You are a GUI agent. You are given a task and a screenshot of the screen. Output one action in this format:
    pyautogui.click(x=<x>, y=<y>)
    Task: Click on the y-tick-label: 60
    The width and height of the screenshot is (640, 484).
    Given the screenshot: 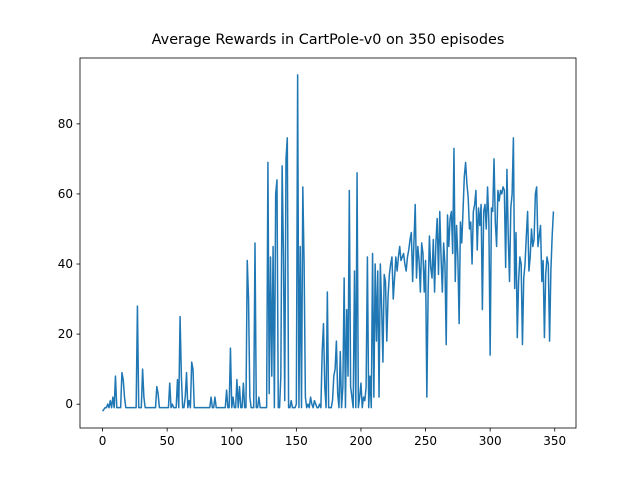 What is the action you would take?
    pyautogui.click(x=65, y=194)
    